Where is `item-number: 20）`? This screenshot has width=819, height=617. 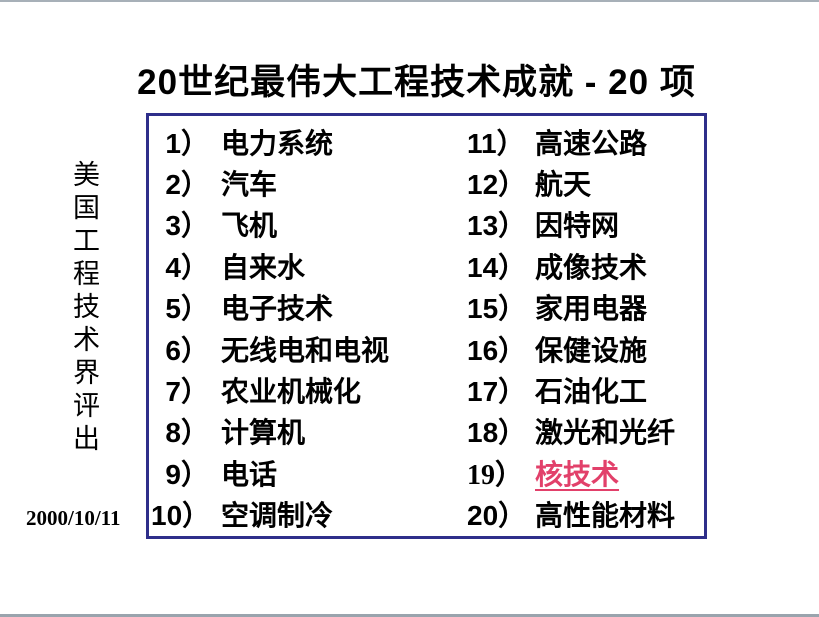
item-number: 20） is located at coordinates (497, 516).